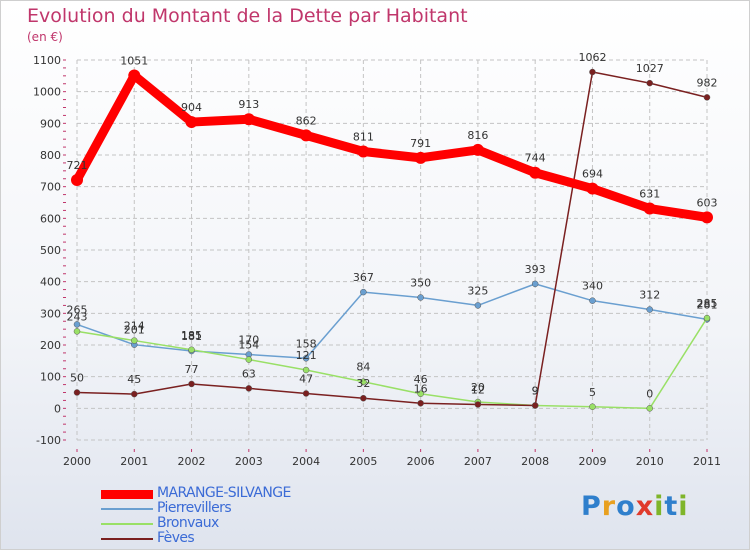 This screenshot has width=750, height=550. Describe the element at coordinates (392, 321) in the screenshot. I see `series-line-pierrevillers` at that location.